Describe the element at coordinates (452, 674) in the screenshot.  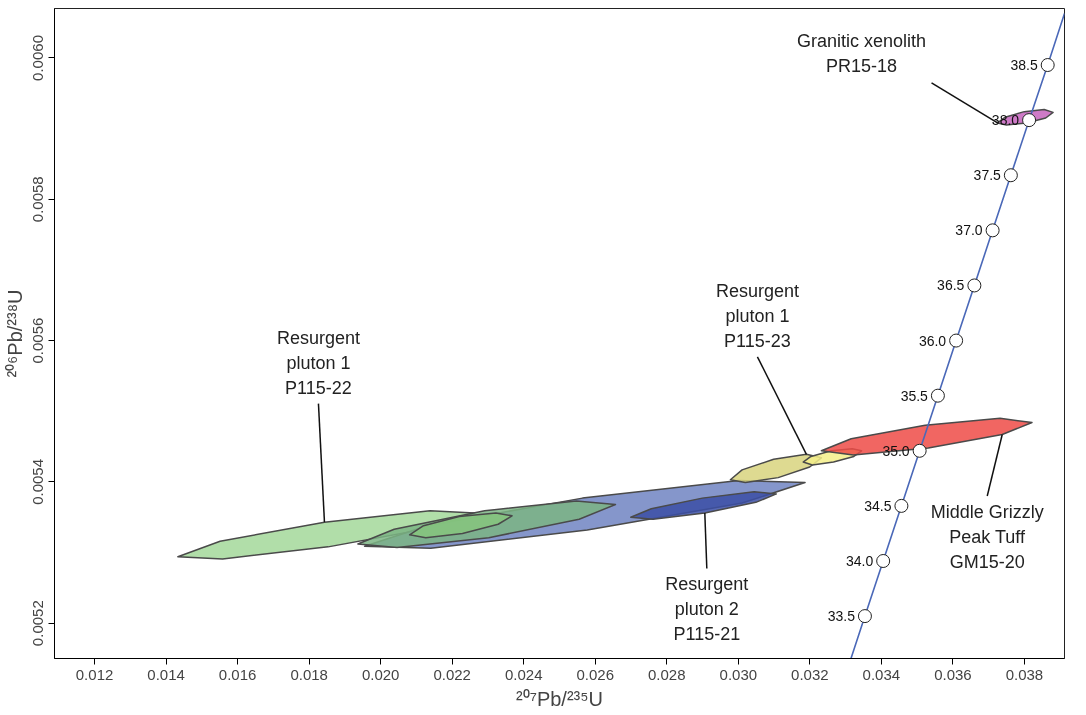
I see `x-tick-label: 0.022` at that location.